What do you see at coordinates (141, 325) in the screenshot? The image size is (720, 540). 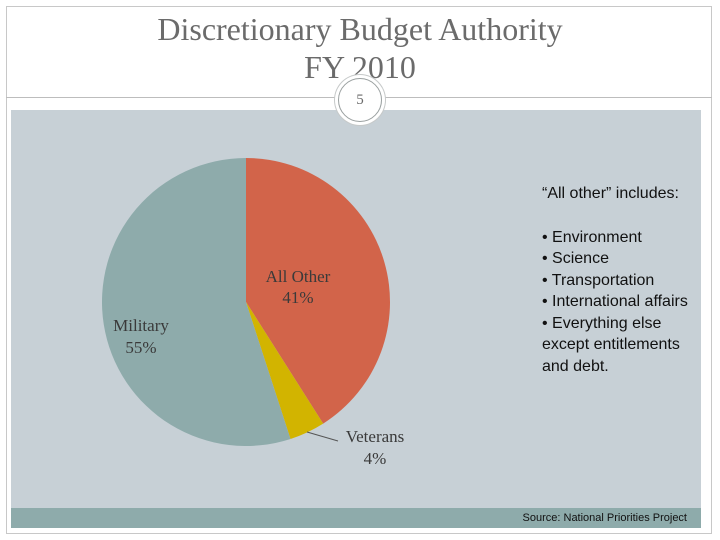 I see `label-military: Military` at bounding box center [141, 325].